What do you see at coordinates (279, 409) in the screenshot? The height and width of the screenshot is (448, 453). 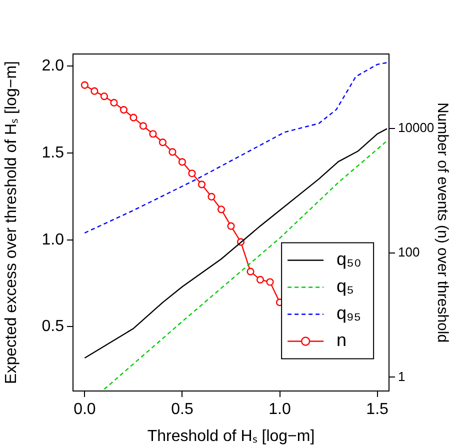 I see `x-tick-label: 1.0` at bounding box center [279, 409].